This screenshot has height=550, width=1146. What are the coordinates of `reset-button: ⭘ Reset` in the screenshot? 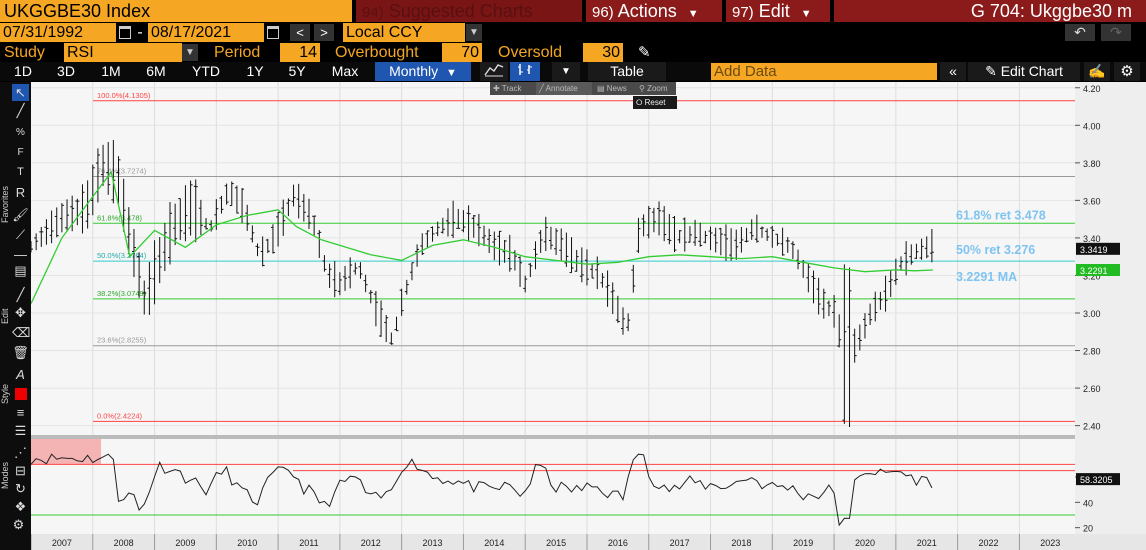 It's located at (655, 102).